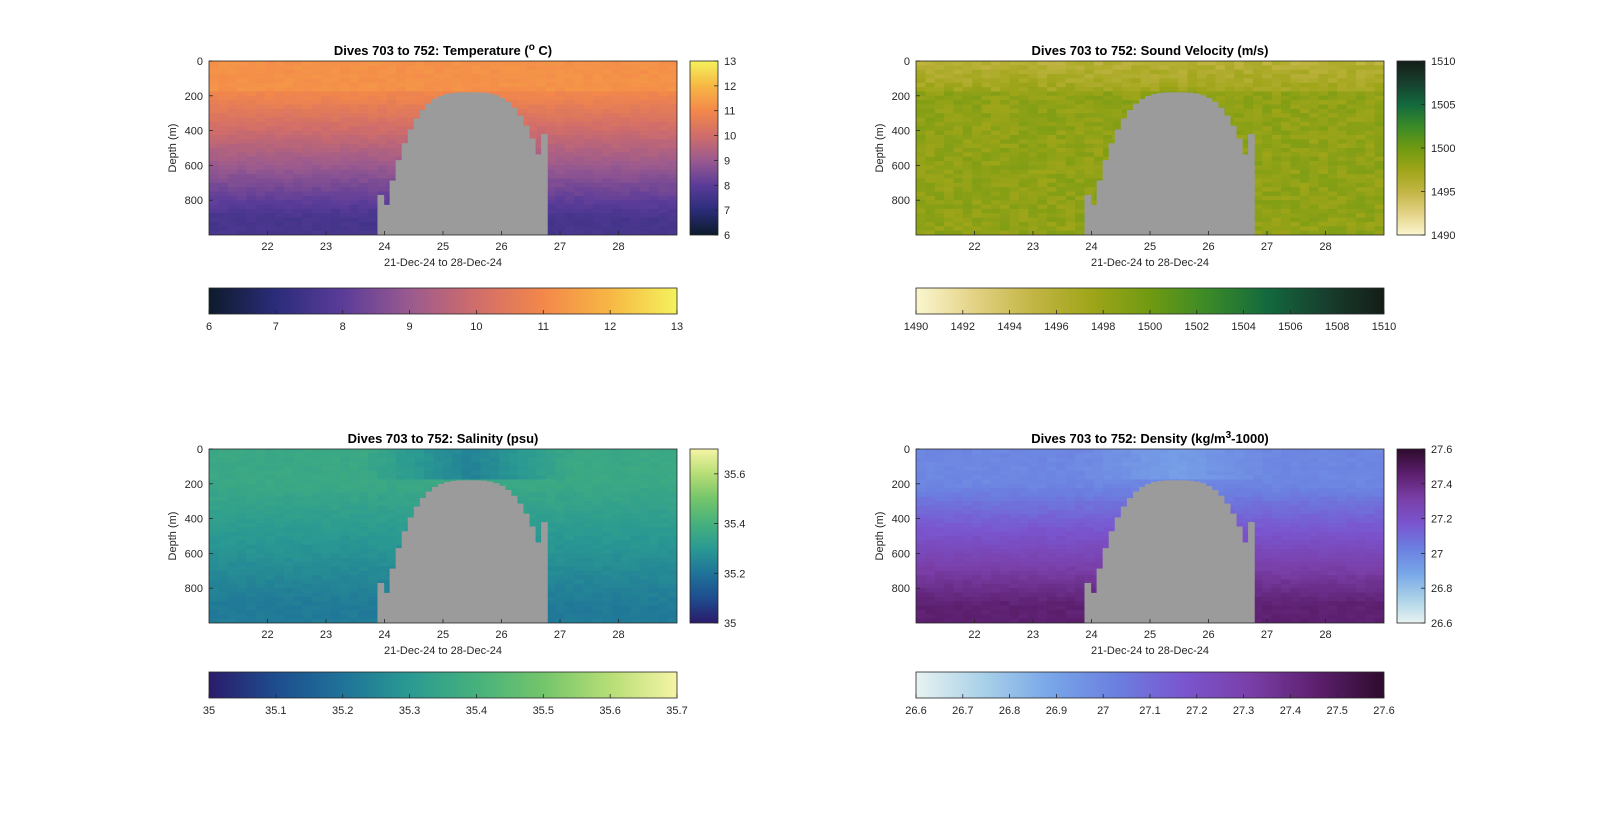 This screenshot has width=1600, height=815. What do you see at coordinates (734, 475) in the screenshot?
I see `vertical-colorbar-tick-label: 35.6` at bounding box center [734, 475].